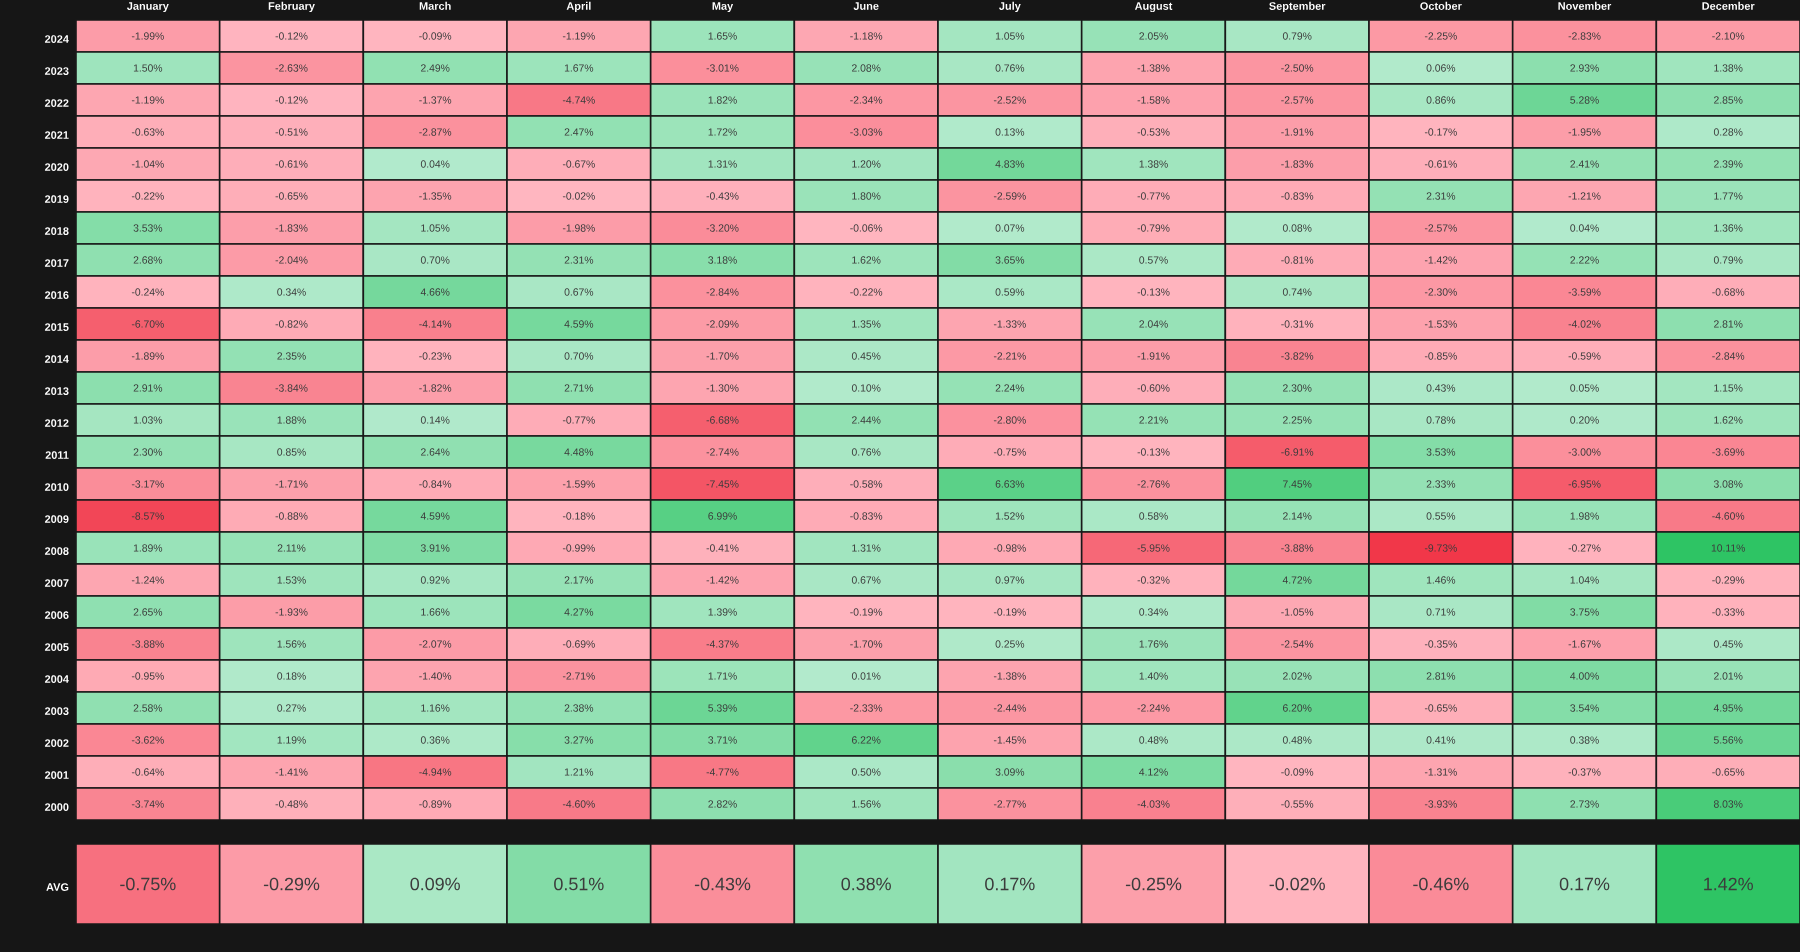 The image size is (1800, 952). Describe the element at coordinates (866, 884) in the screenshot. I see `data-label: 0.38%` at that location.